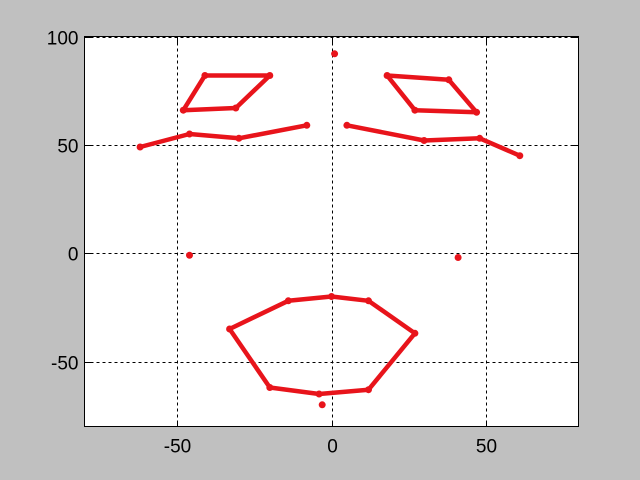 The width and height of the screenshot is (640, 480). What do you see at coordinates (332, 447) in the screenshot?
I see `x-tick-label: 0` at bounding box center [332, 447].